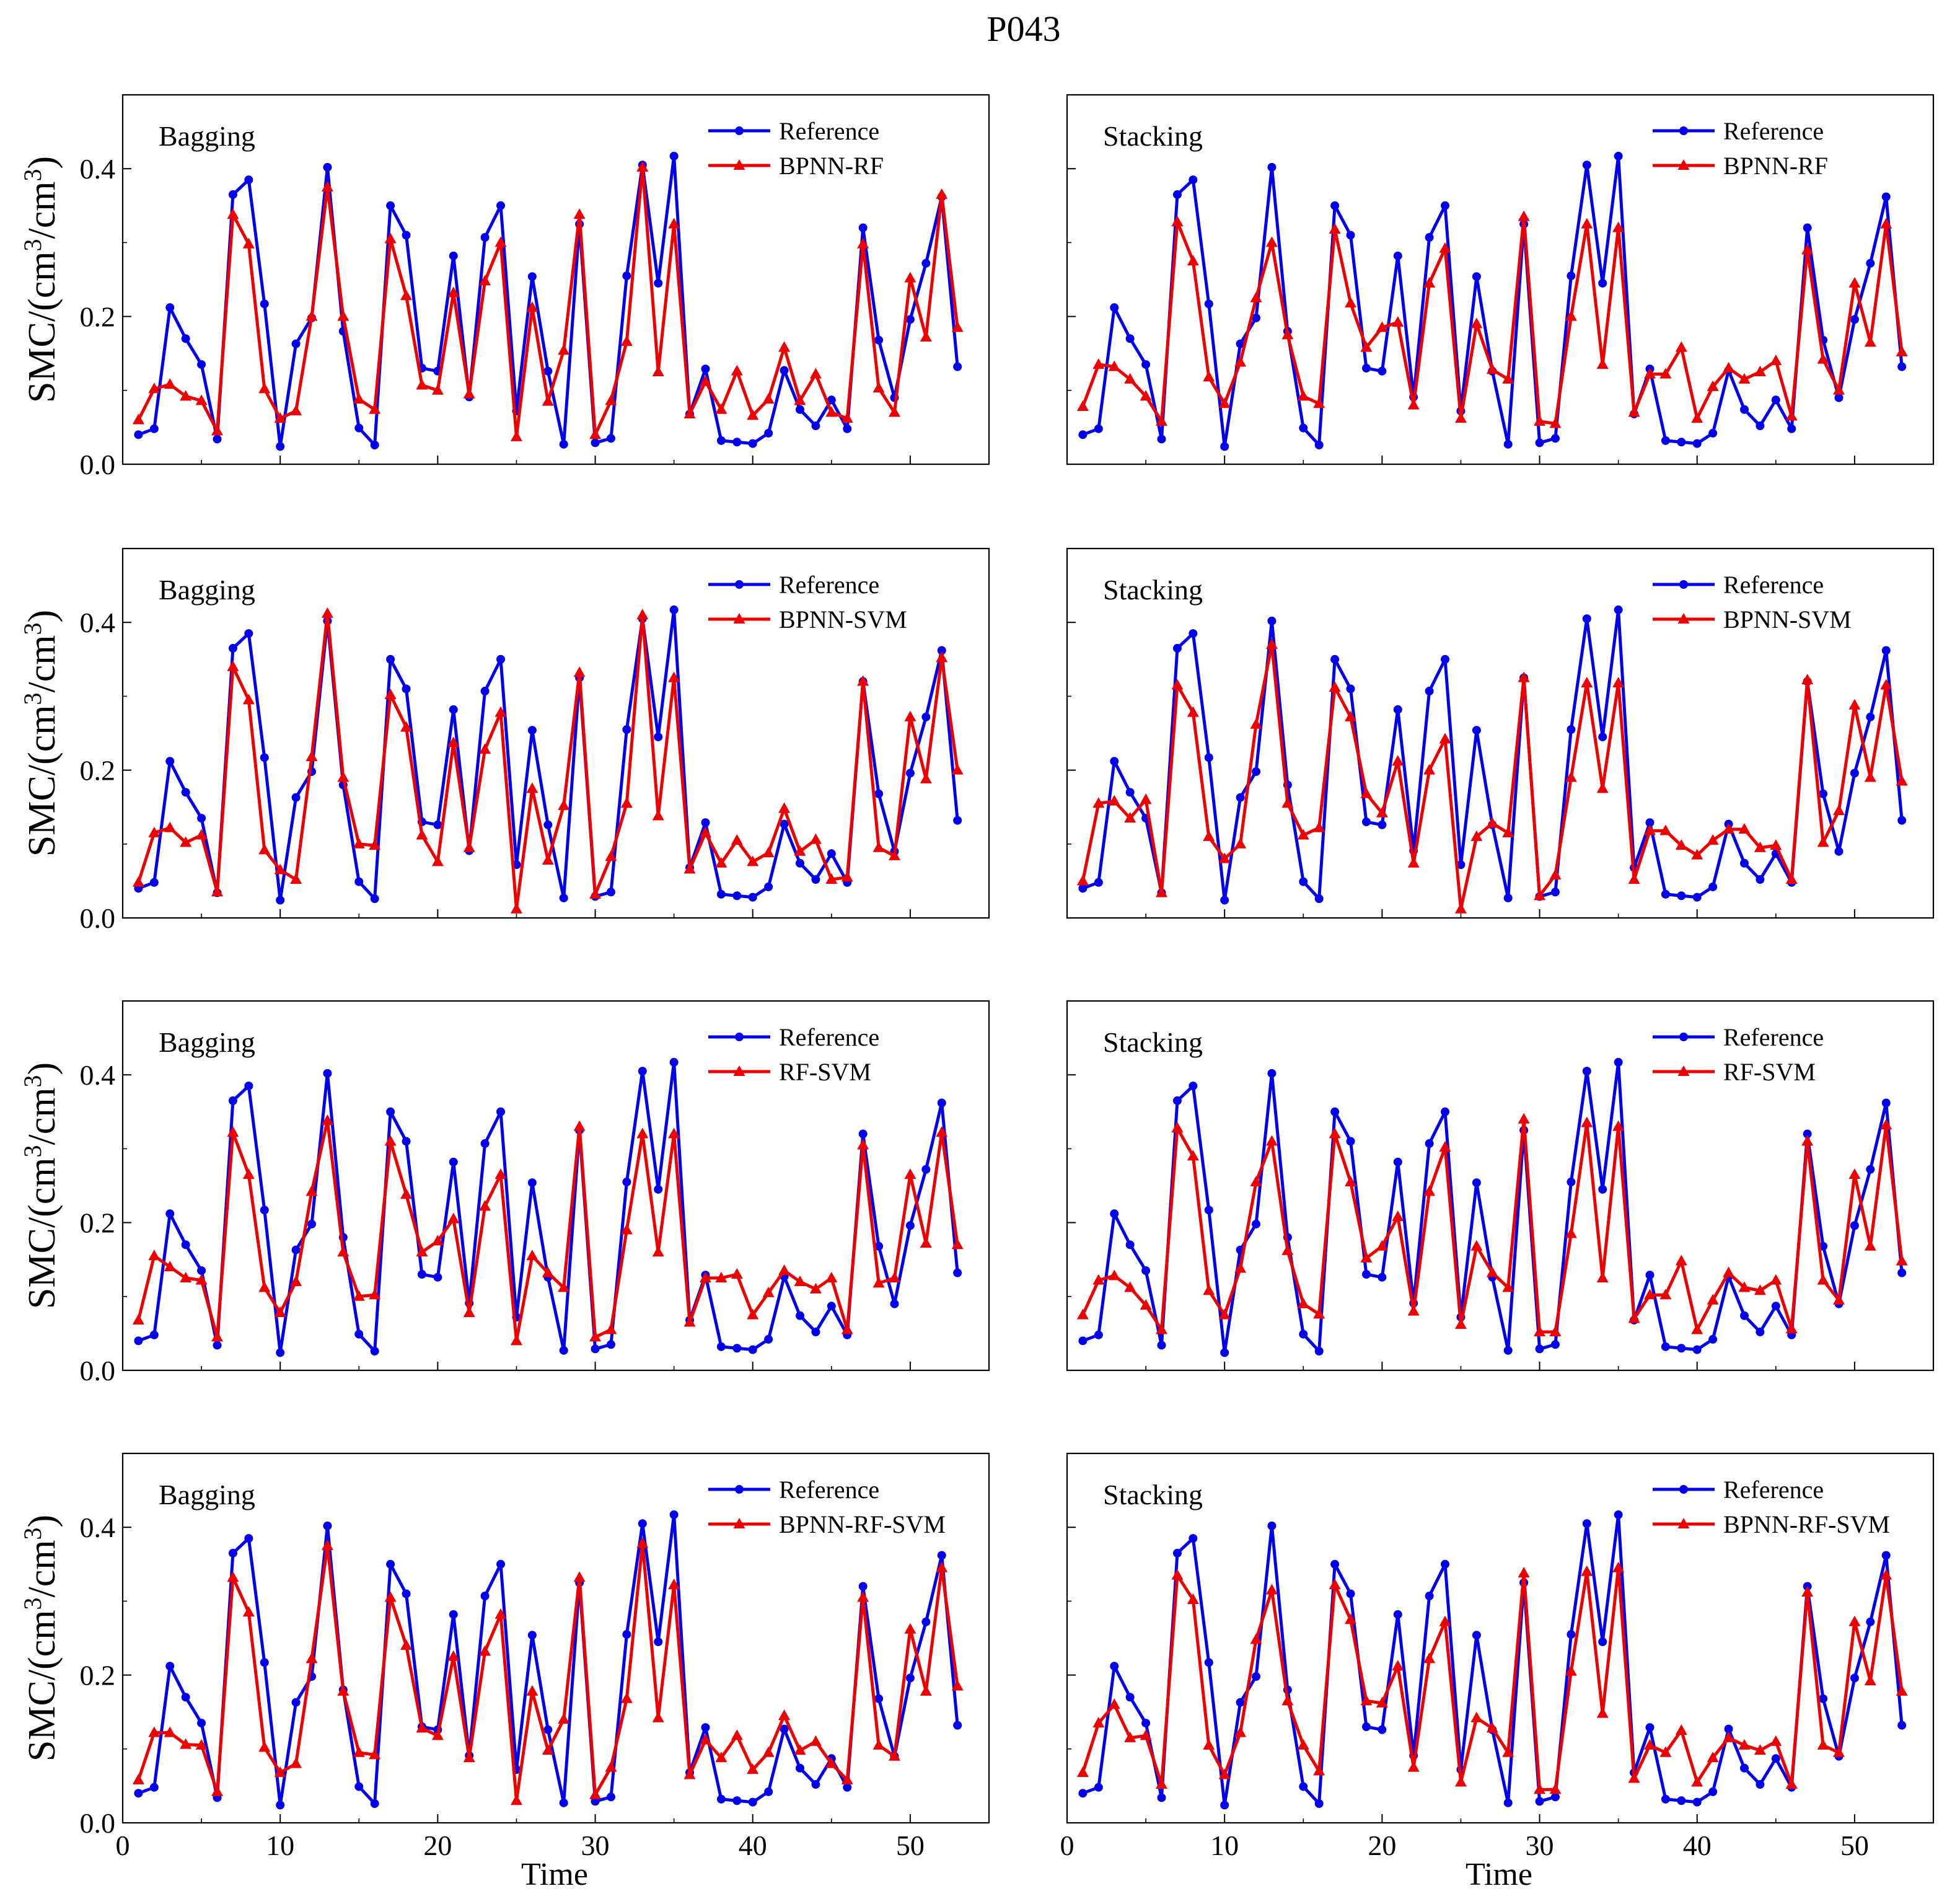  Describe the element at coordinates (1493, 320) in the screenshot. I see `series-line` at that location.